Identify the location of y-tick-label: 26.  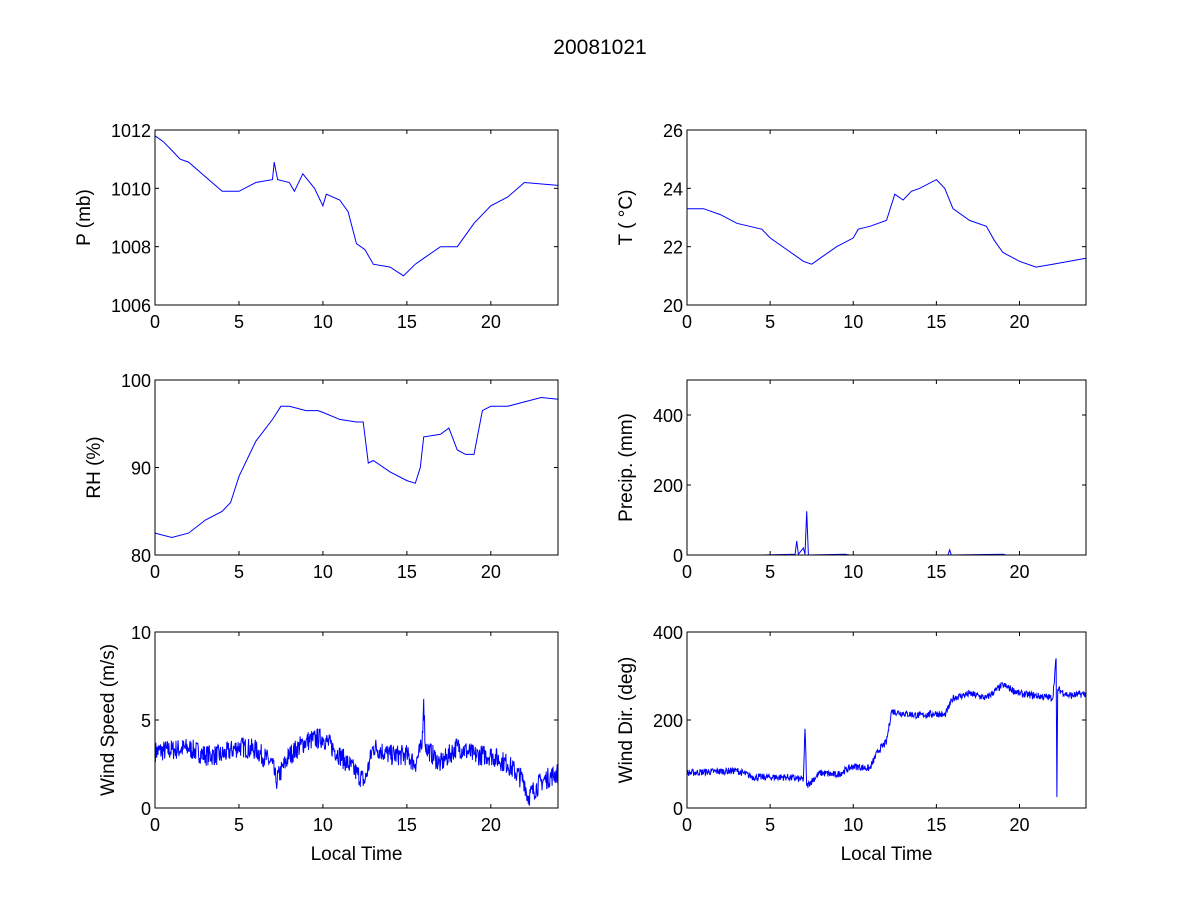
(673, 131).